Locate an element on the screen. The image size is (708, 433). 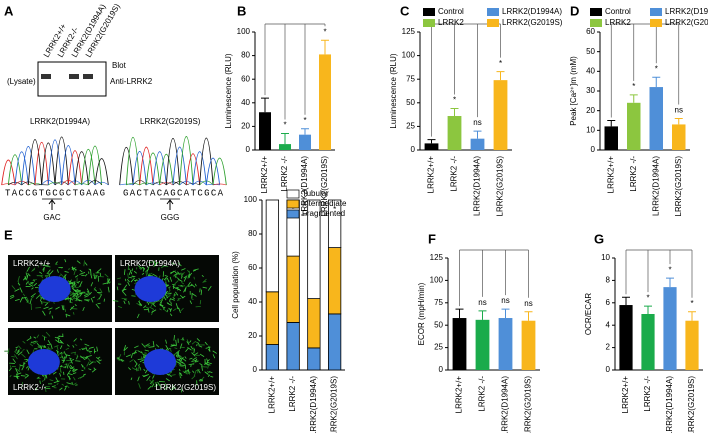
x-tick-label: LRRK2(D1994A) is located at coordinates (313, 404).